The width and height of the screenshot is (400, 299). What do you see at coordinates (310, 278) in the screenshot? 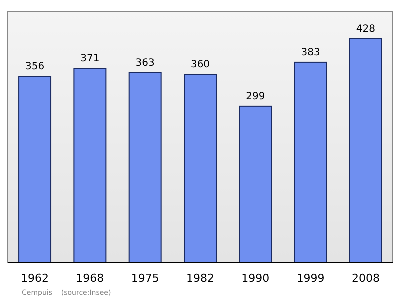
I see `x-tick-label: 1999` at bounding box center [310, 278].